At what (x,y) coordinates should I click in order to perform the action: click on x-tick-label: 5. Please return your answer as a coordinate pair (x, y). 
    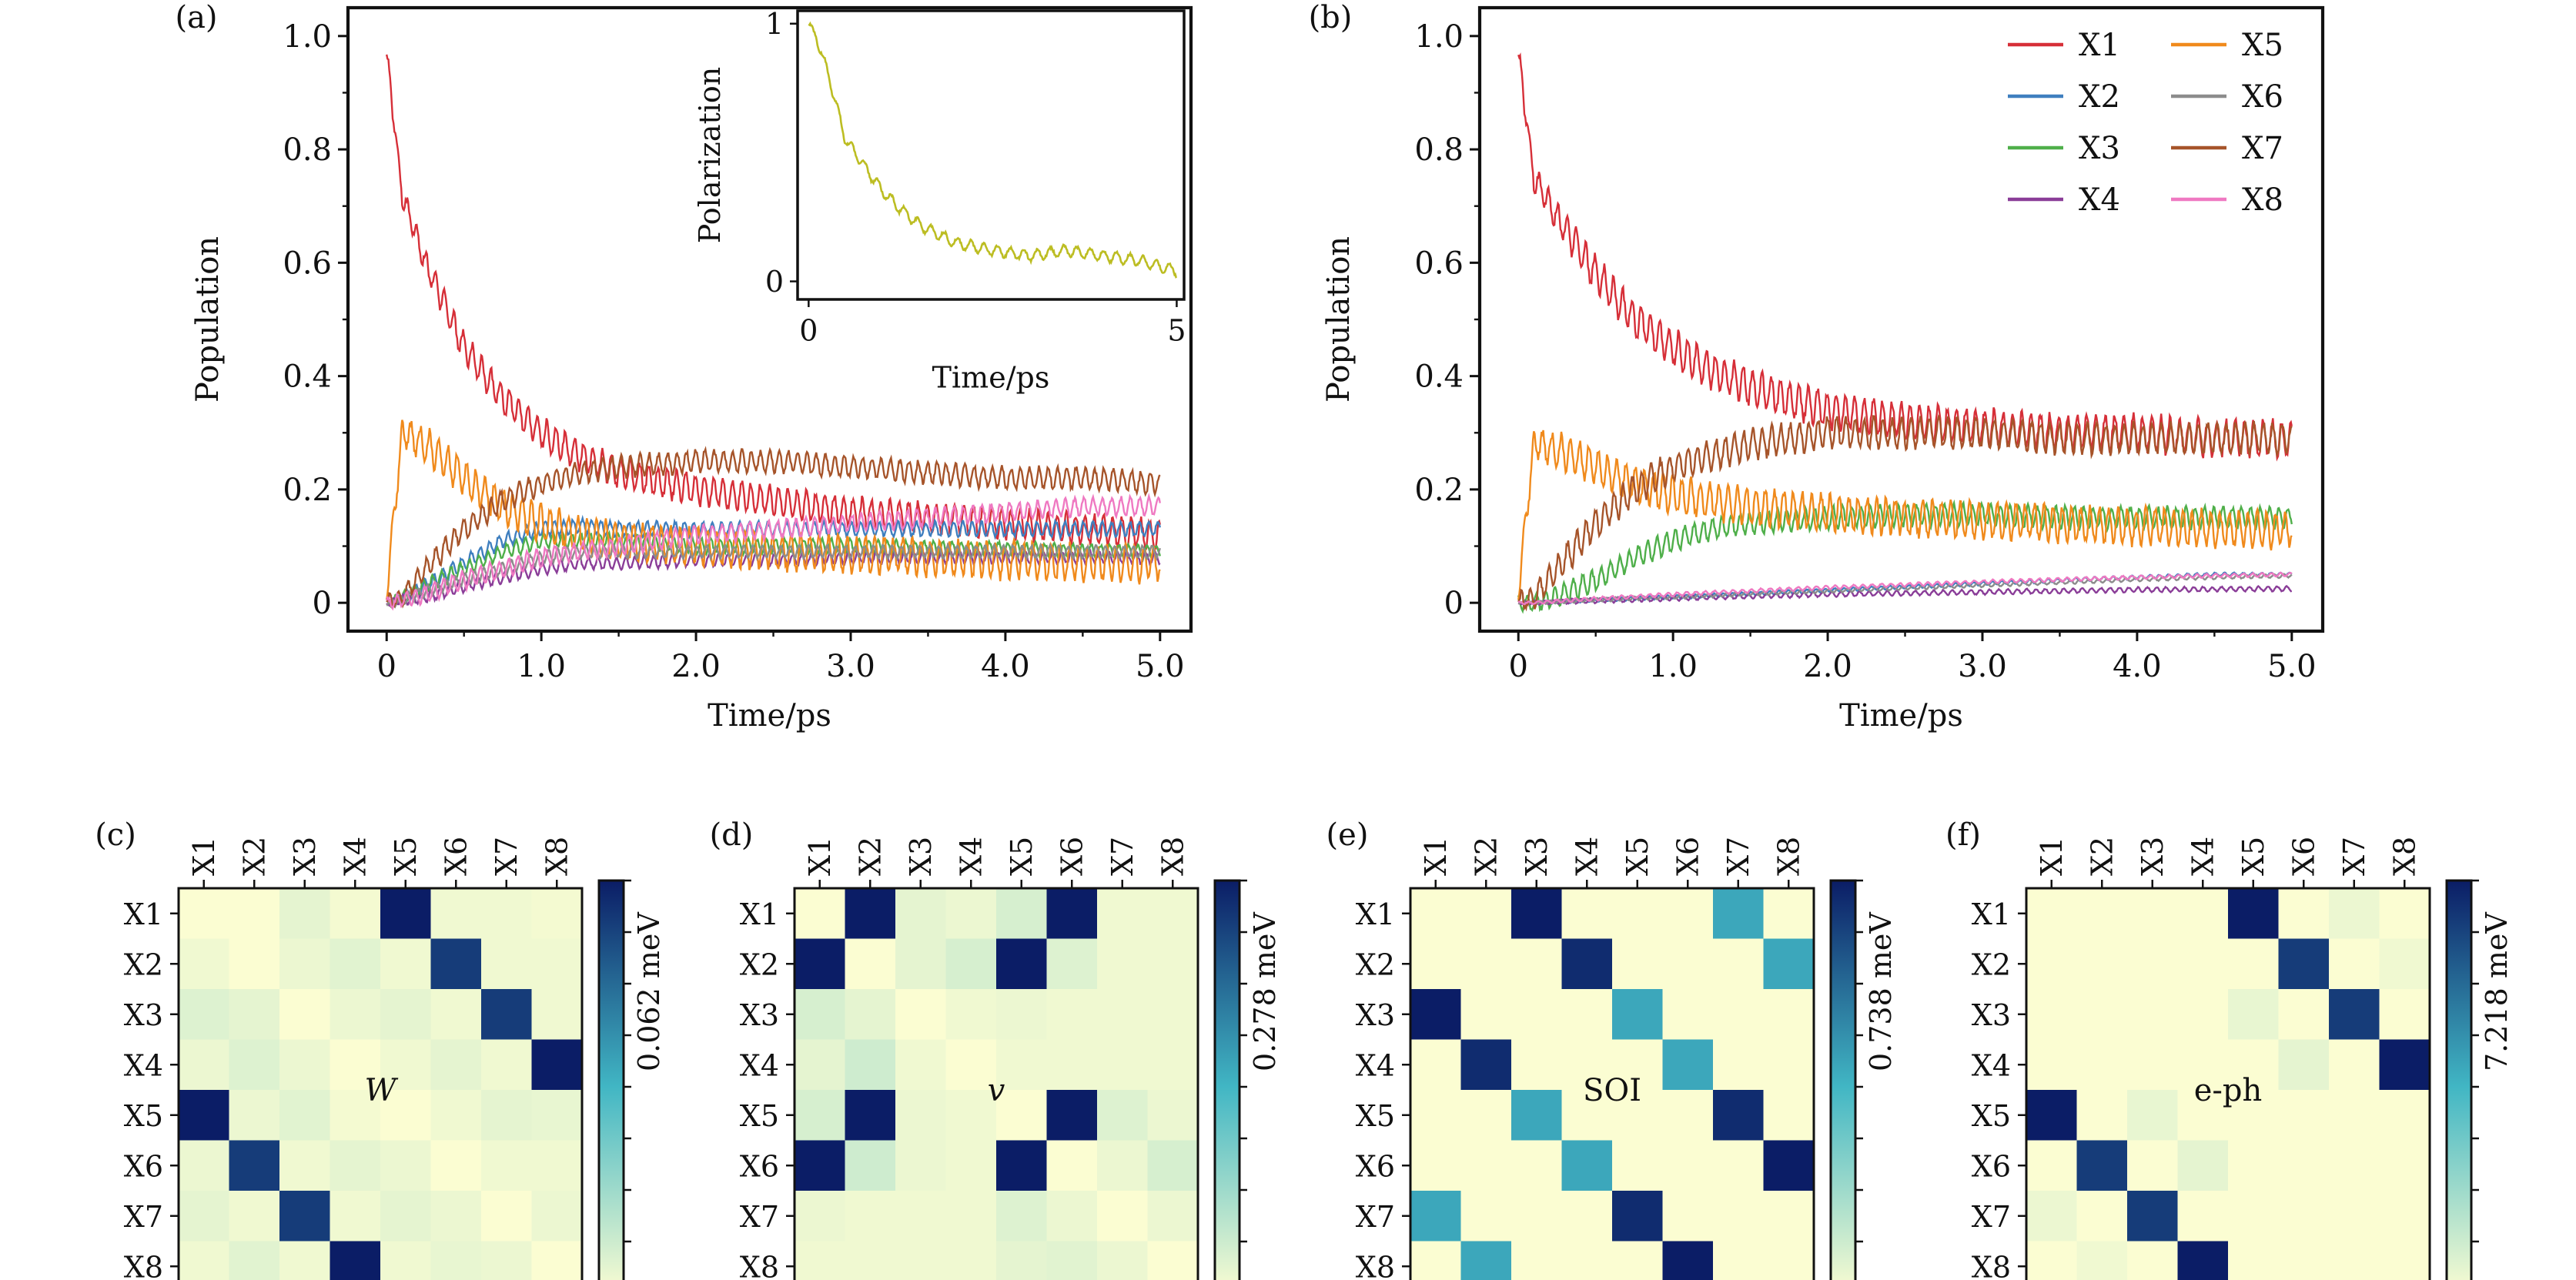
    Looking at the image, I should click on (1176, 331).